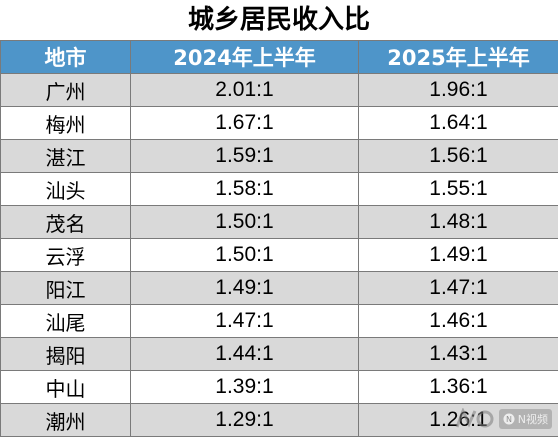 This screenshot has width=558, height=437. What do you see at coordinates (244, 420) in the screenshot?
I see `ratio-2024h1-cell: 1.29:1` at bounding box center [244, 420].